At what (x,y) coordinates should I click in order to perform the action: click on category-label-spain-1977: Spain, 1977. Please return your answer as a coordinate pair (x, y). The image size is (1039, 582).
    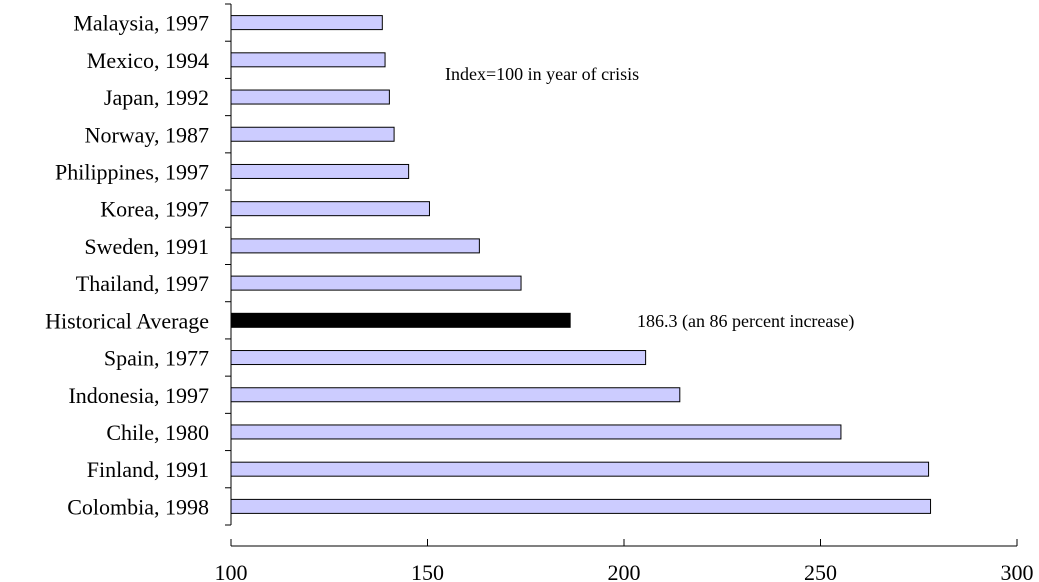
    Looking at the image, I should click on (156, 358).